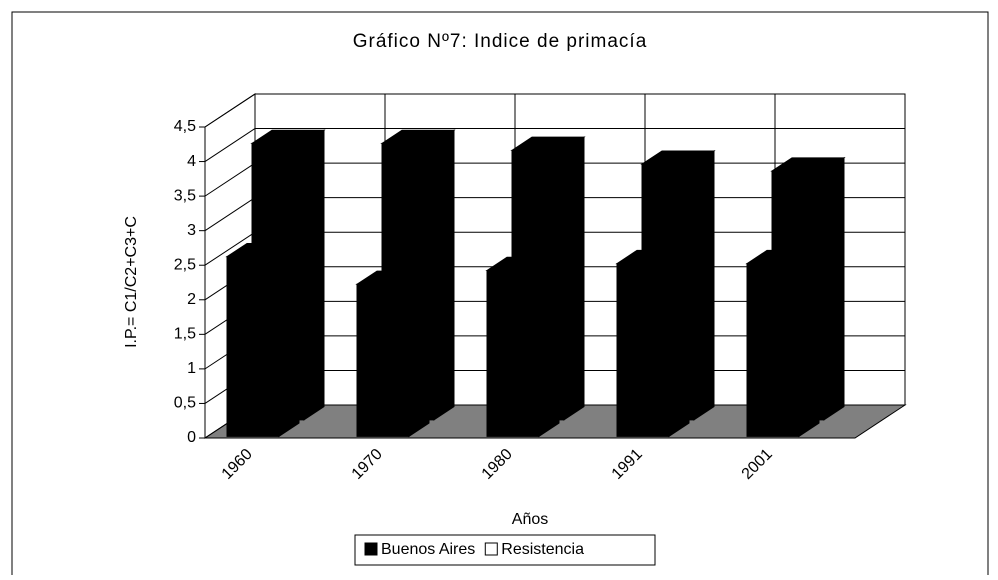 This screenshot has width=998, height=580. Describe the element at coordinates (185, 195) in the screenshot. I see `y-tick-label: 3,5` at that location.